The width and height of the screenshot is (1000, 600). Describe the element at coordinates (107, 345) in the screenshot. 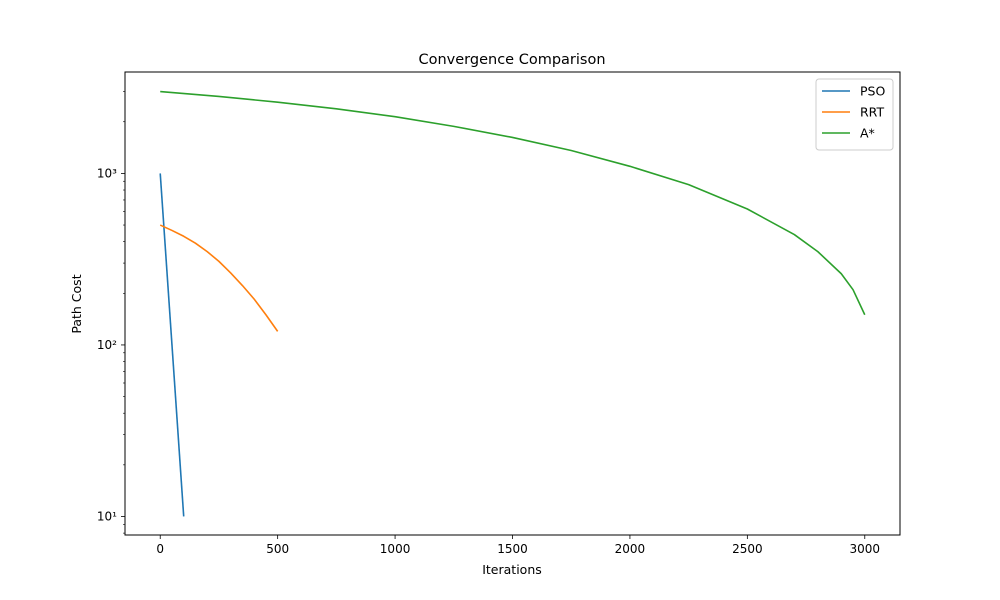

I see `y-tick-label: 10²` at that location.